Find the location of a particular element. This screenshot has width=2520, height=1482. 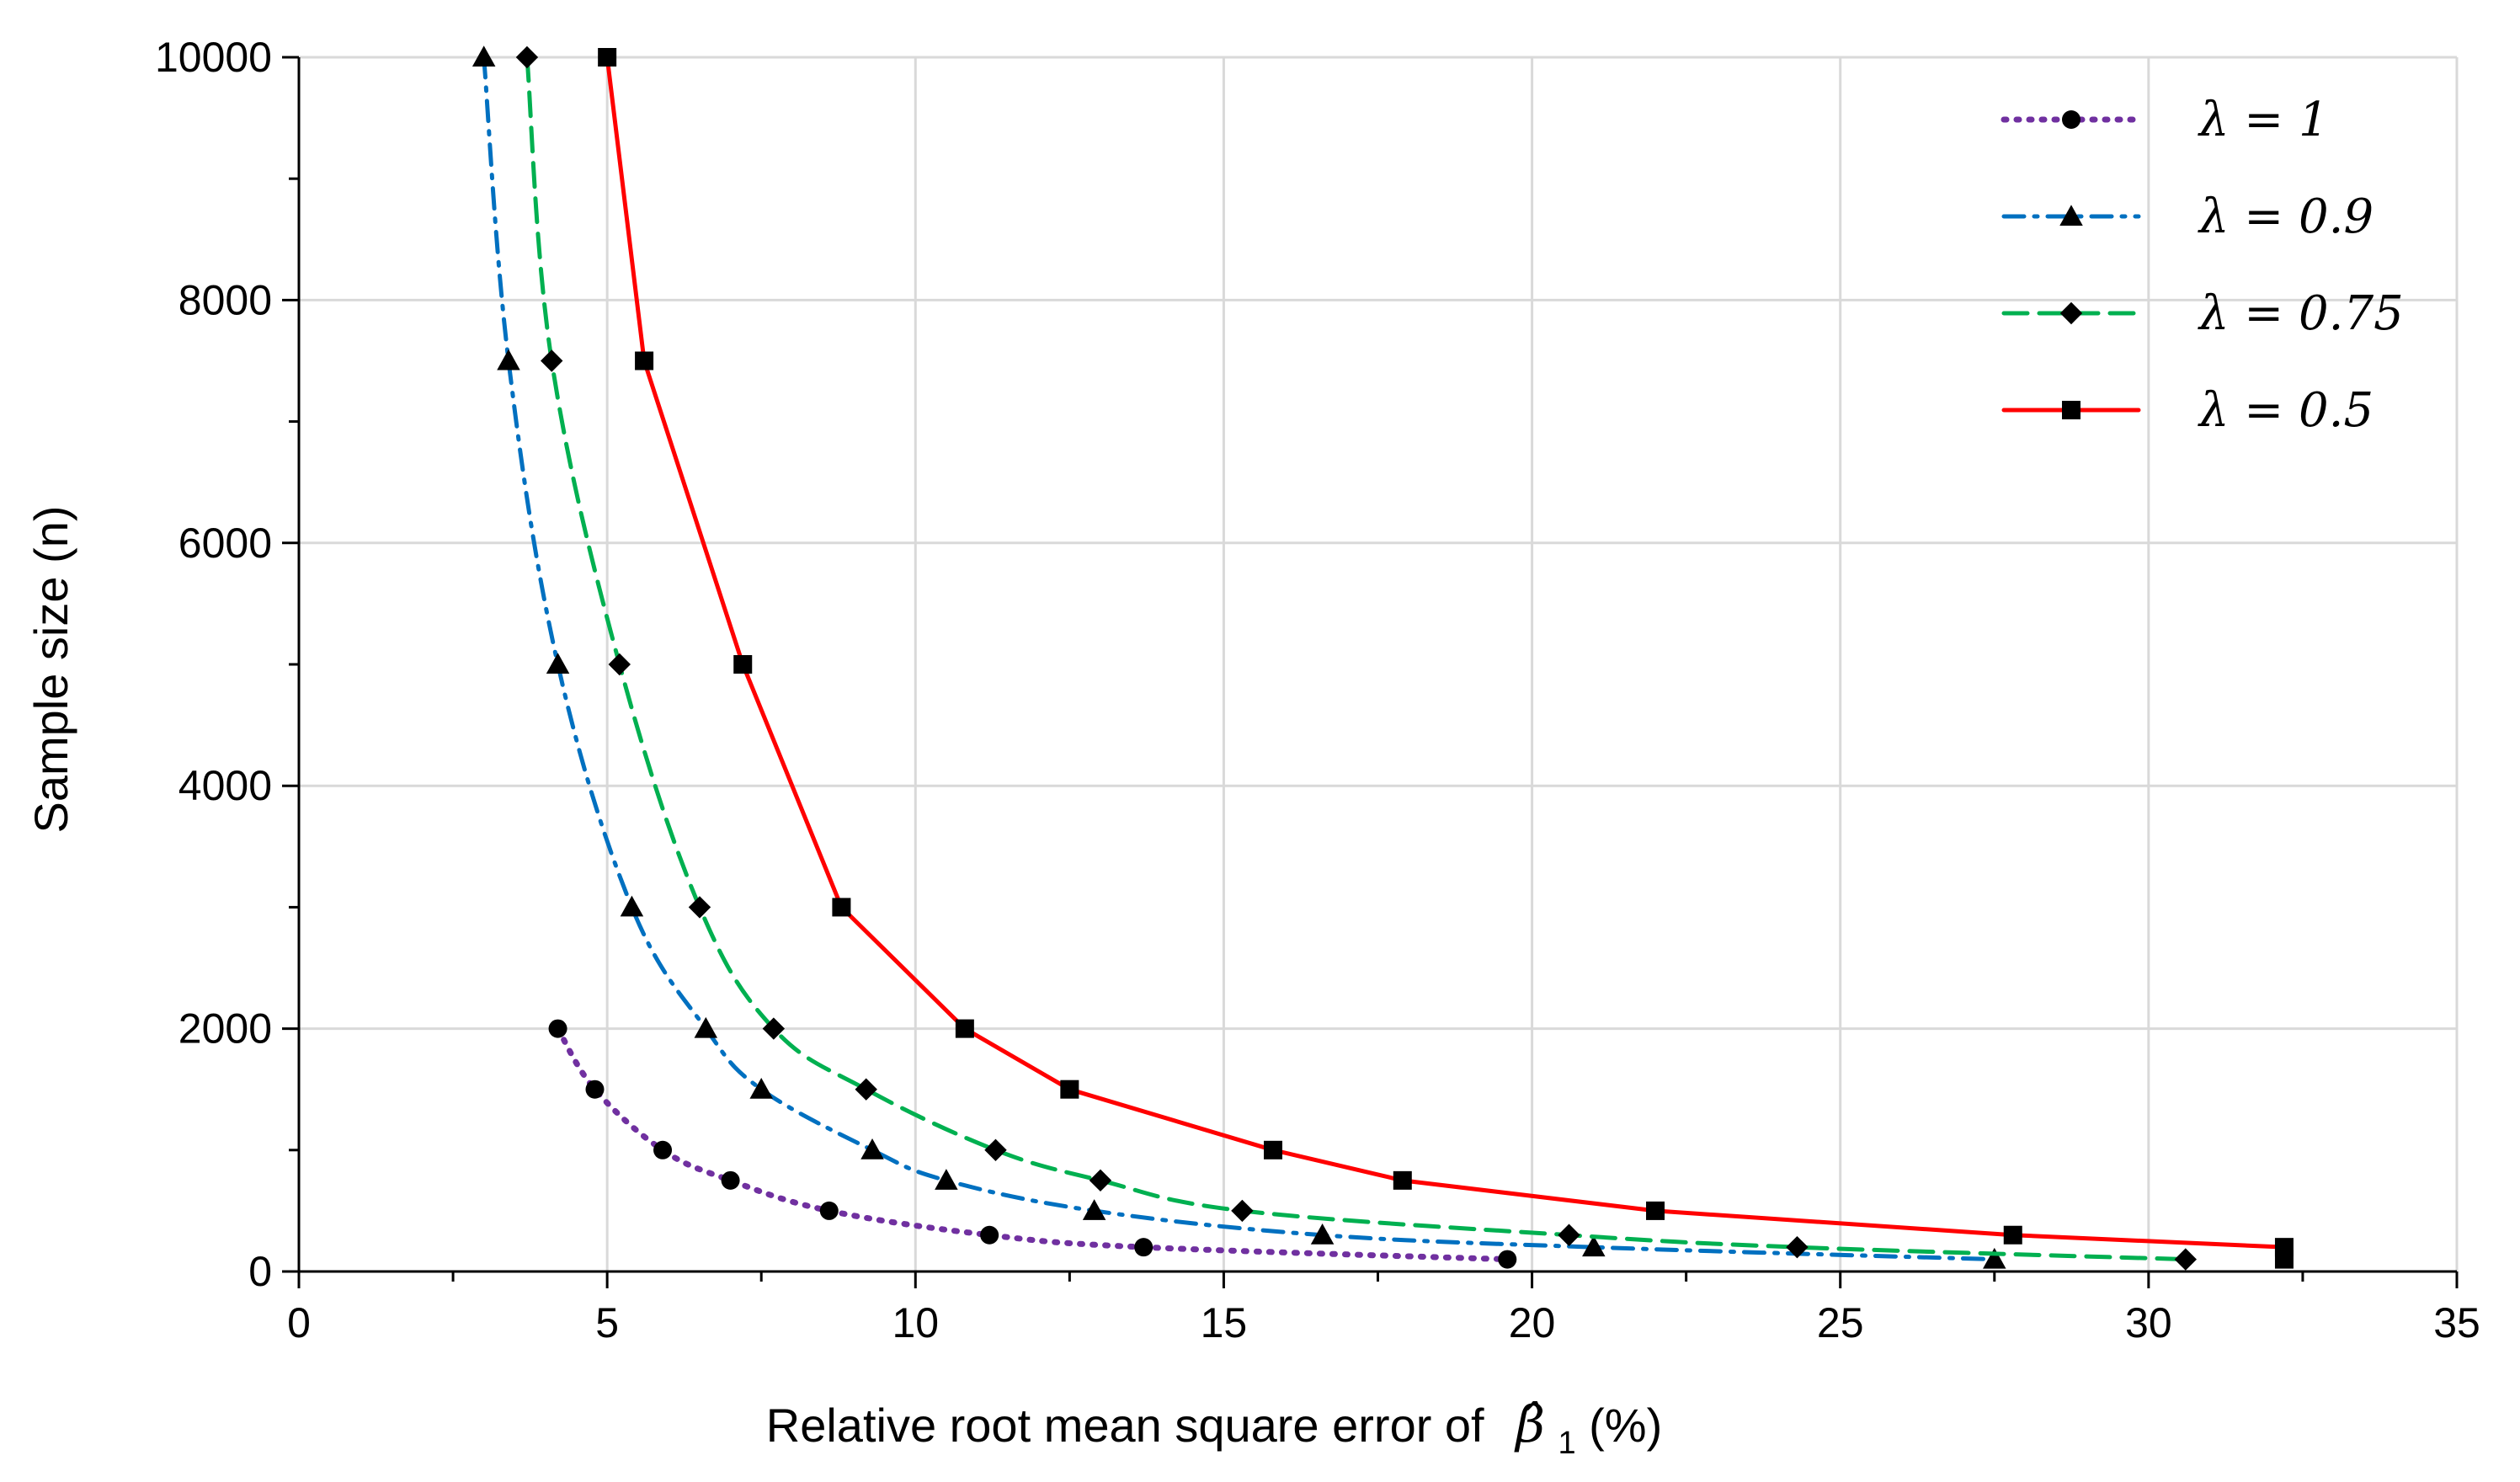

legend-label: λ = 0.75 is located at coordinates (2301, 313).